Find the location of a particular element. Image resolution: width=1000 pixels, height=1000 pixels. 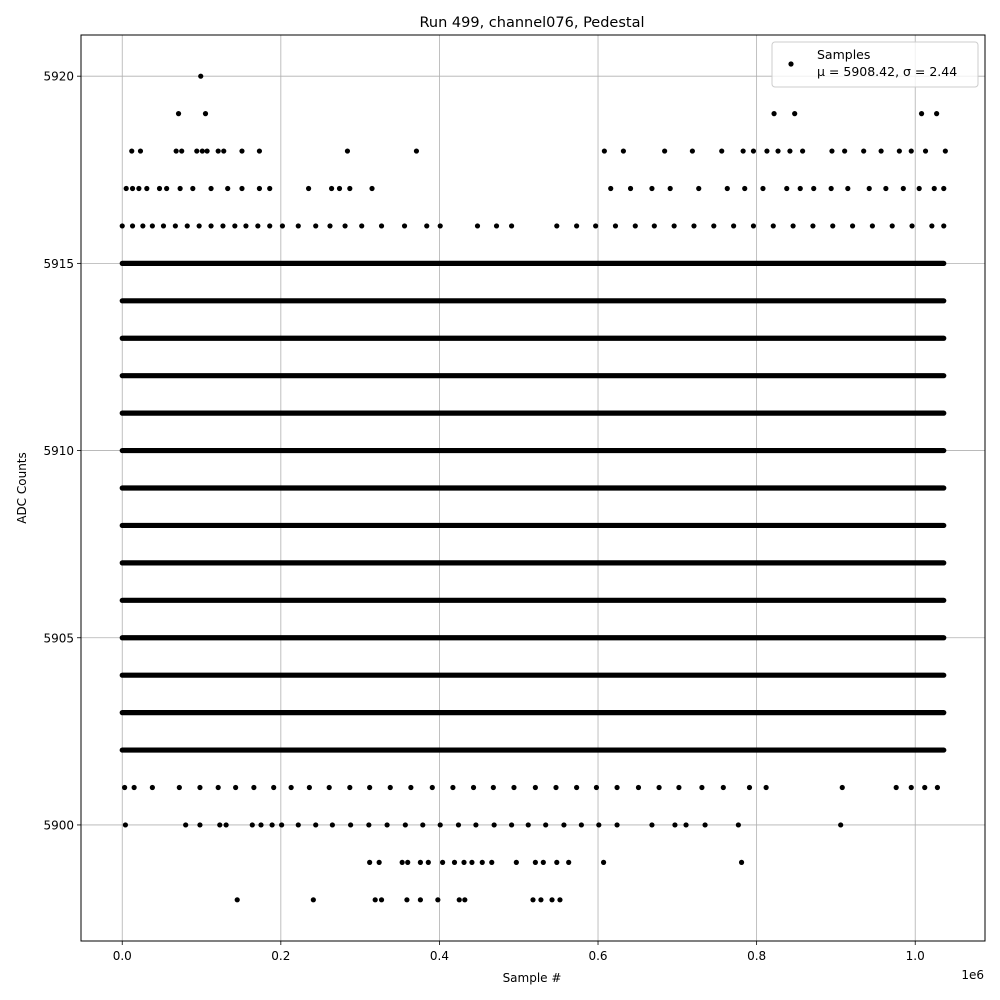

legend-marker is located at coordinates (791, 64).